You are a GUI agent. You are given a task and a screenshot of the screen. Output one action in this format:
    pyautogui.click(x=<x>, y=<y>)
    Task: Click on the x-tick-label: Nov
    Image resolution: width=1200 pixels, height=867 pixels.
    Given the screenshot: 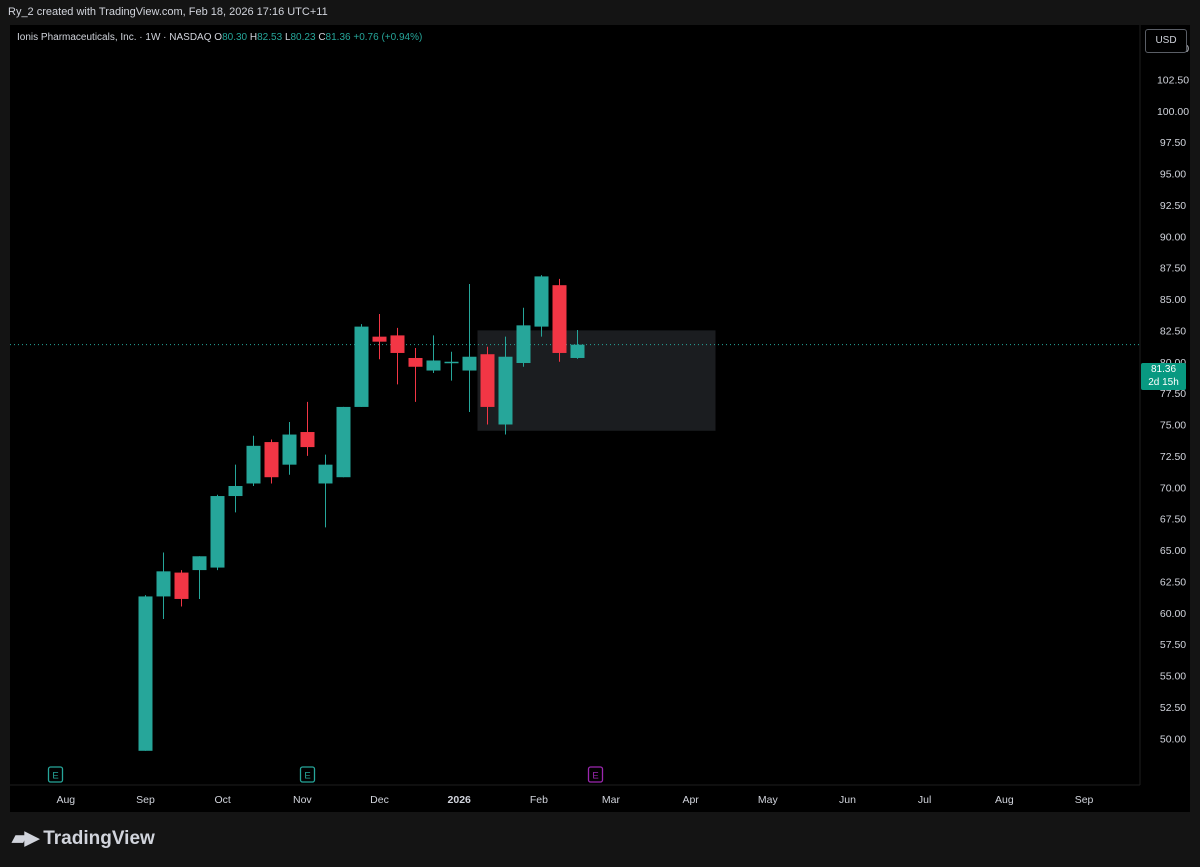 What is the action you would take?
    pyautogui.click(x=302, y=800)
    